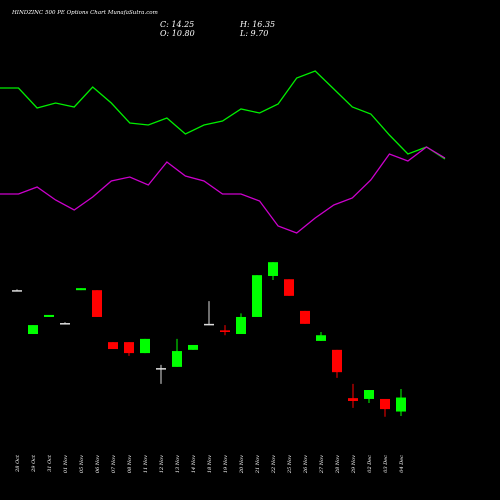 Image resolution: width=500 pixels, height=500 pixels. What do you see at coordinates (146, 464) in the screenshot?
I see `x-tick-label: 11 Nov` at bounding box center [146, 464].